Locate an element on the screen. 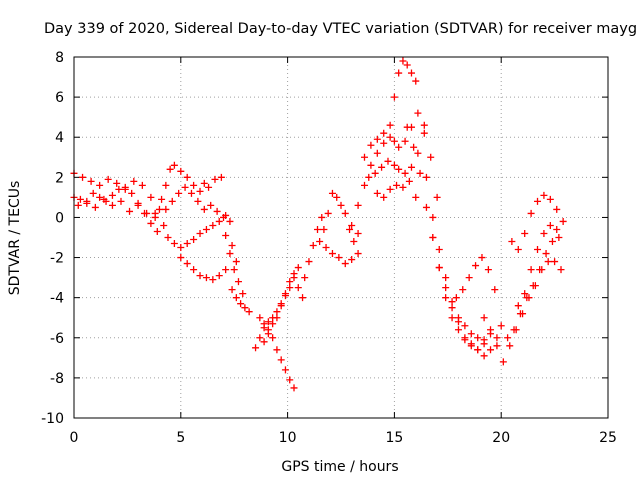  series-arc10 is located at coordinates (277, 308).